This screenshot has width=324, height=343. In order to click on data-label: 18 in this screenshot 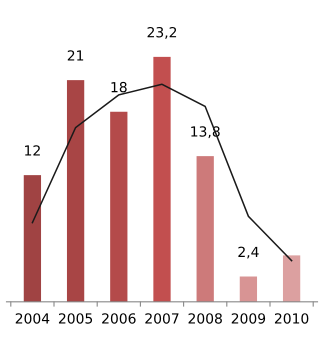, I will do `click(119, 87)`.